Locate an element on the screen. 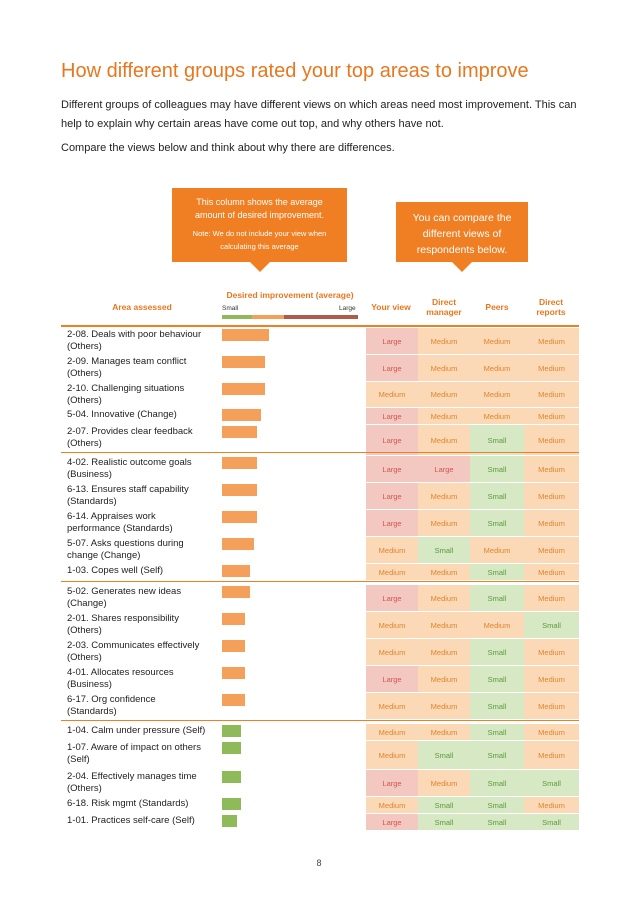 The width and height of the screenshot is (638, 902). area-label-line-1: 6-17. Org confidence is located at coordinates (111, 699).